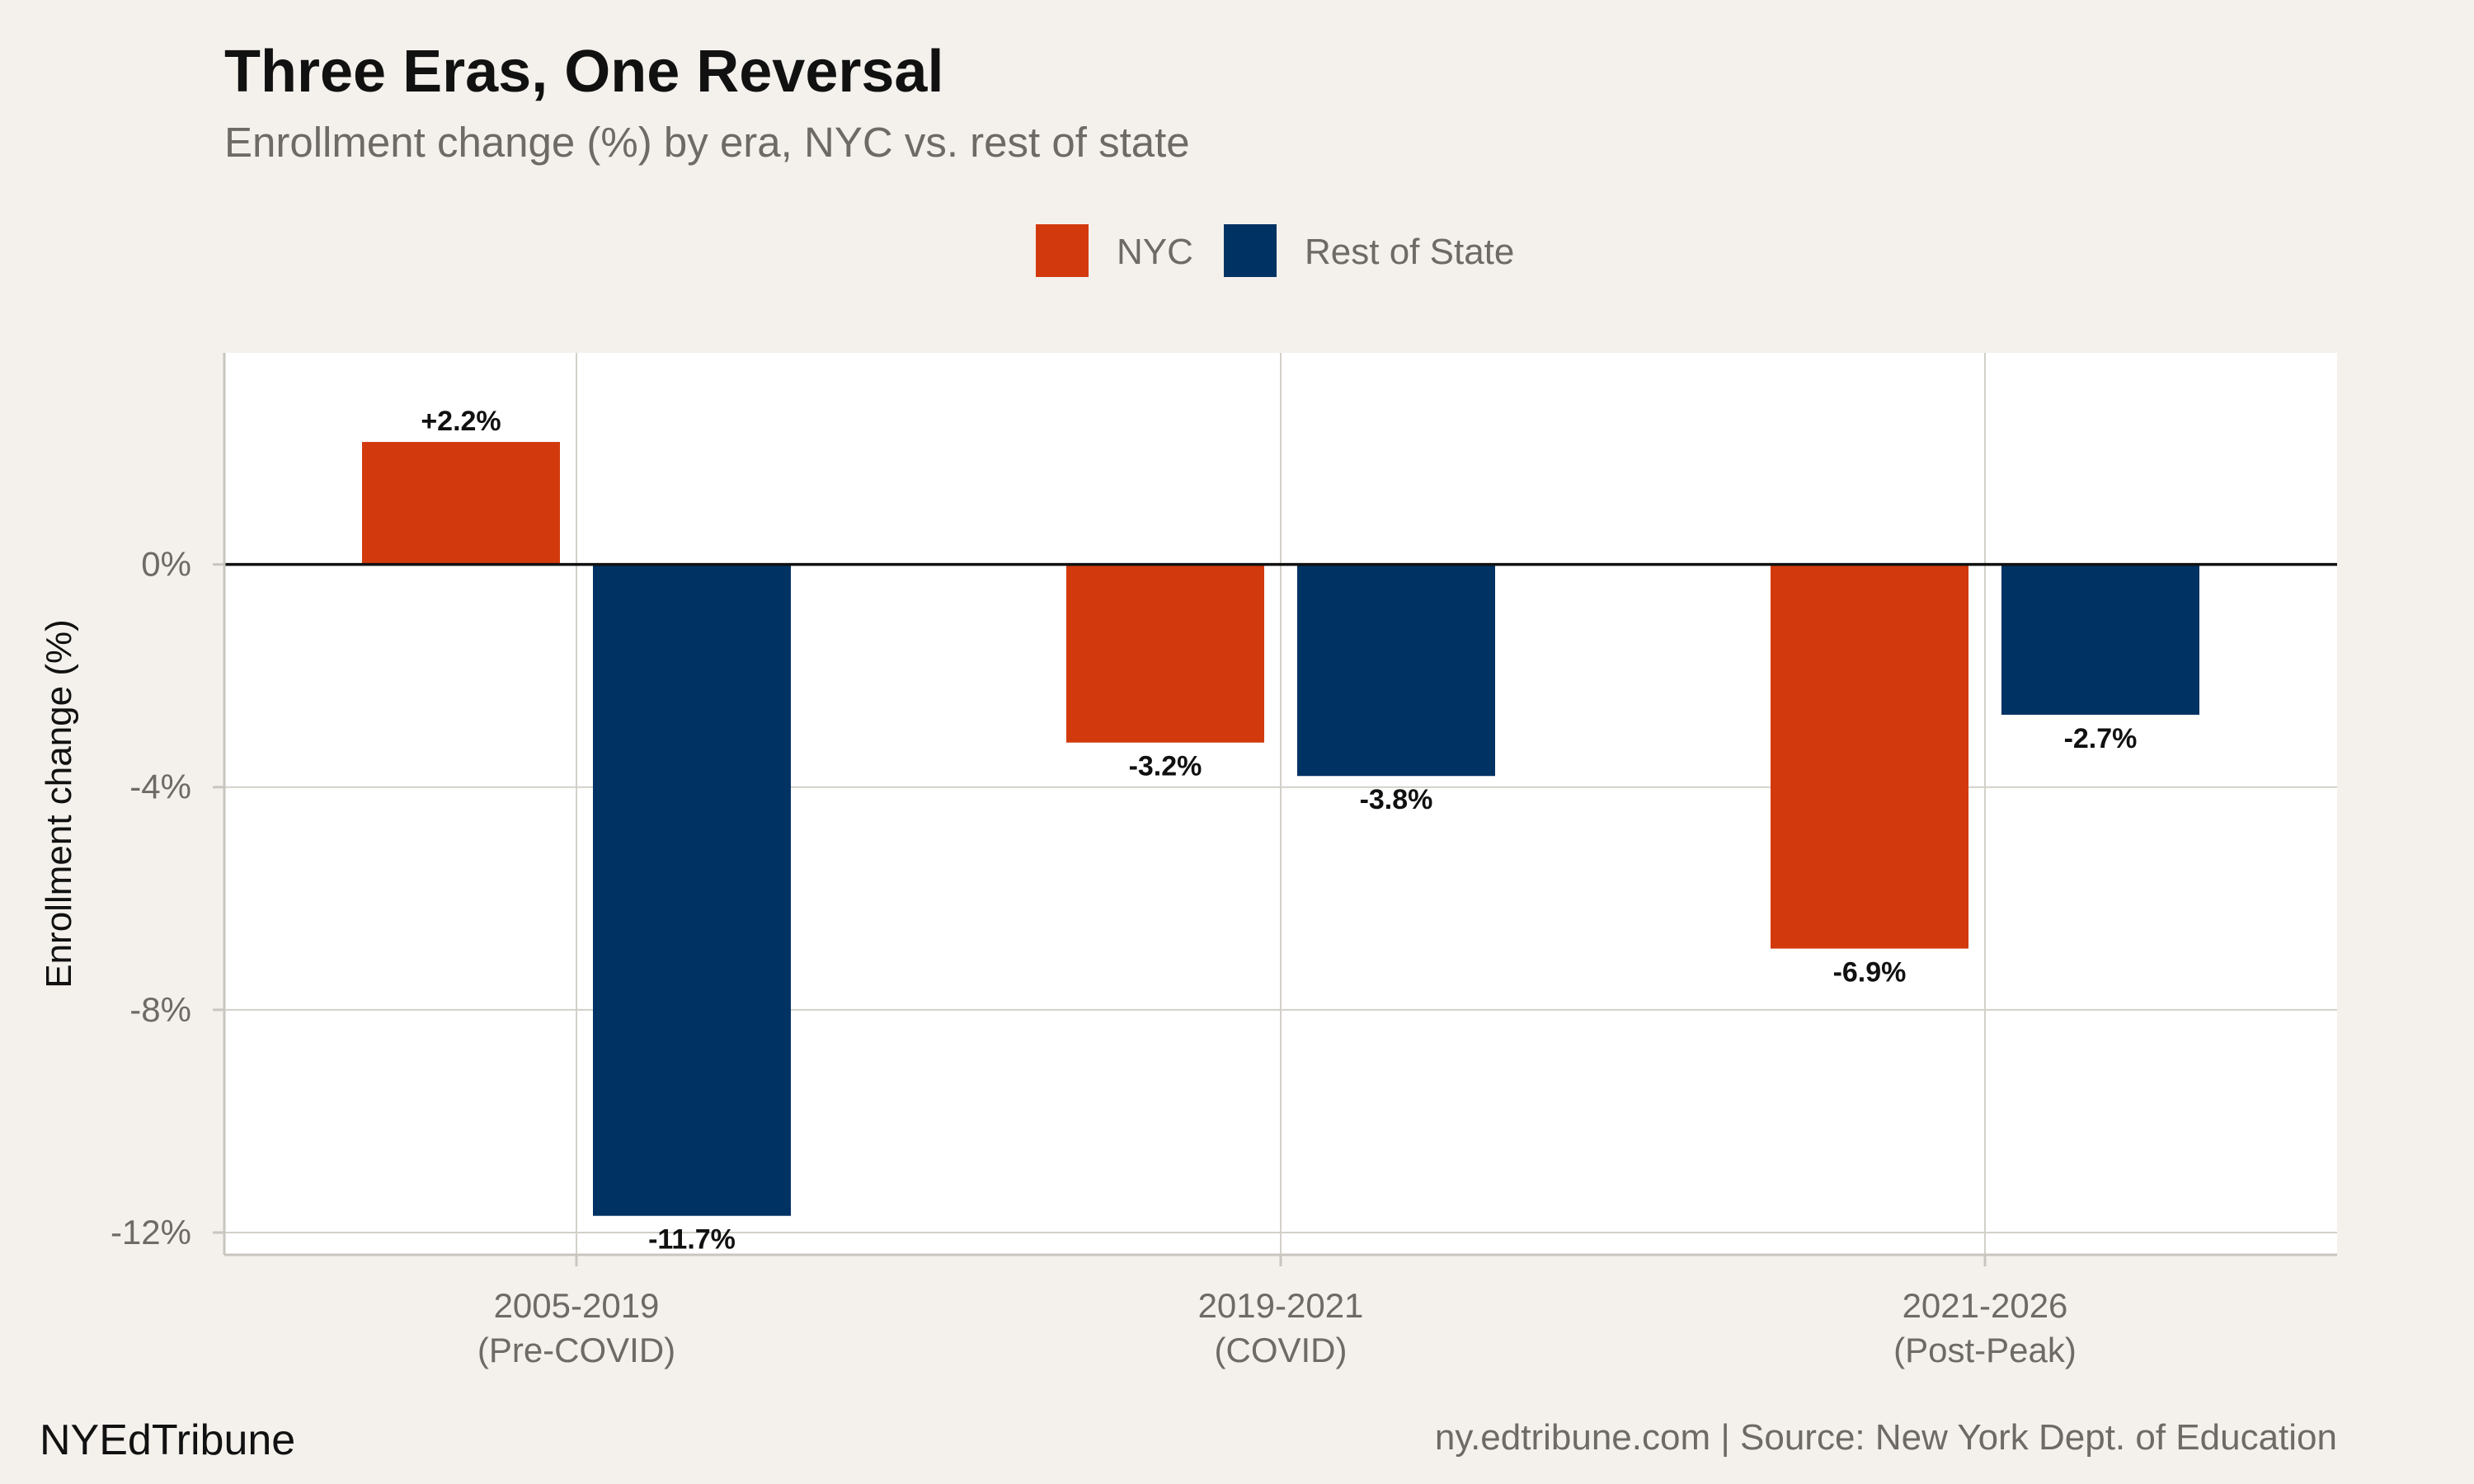 This screenshot has width=2474, height=1484. I want to click on chart-title: Three Eras, One Reversal, so click(583, 72).